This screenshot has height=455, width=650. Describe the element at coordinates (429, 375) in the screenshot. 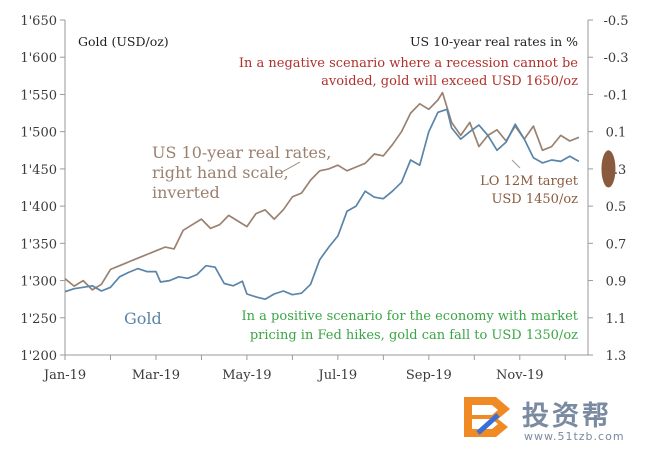

I see `x-tick-label: Sep-19` at that location.